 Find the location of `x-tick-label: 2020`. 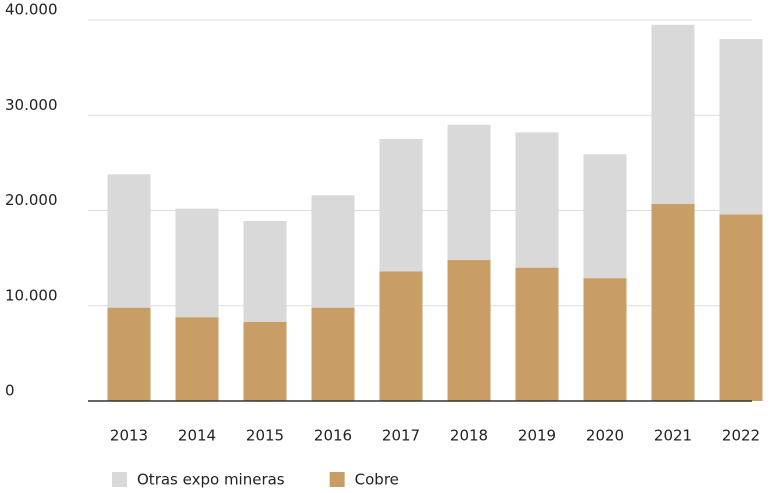

x-tick-label: 2020 is located at coordinates (605, 436).